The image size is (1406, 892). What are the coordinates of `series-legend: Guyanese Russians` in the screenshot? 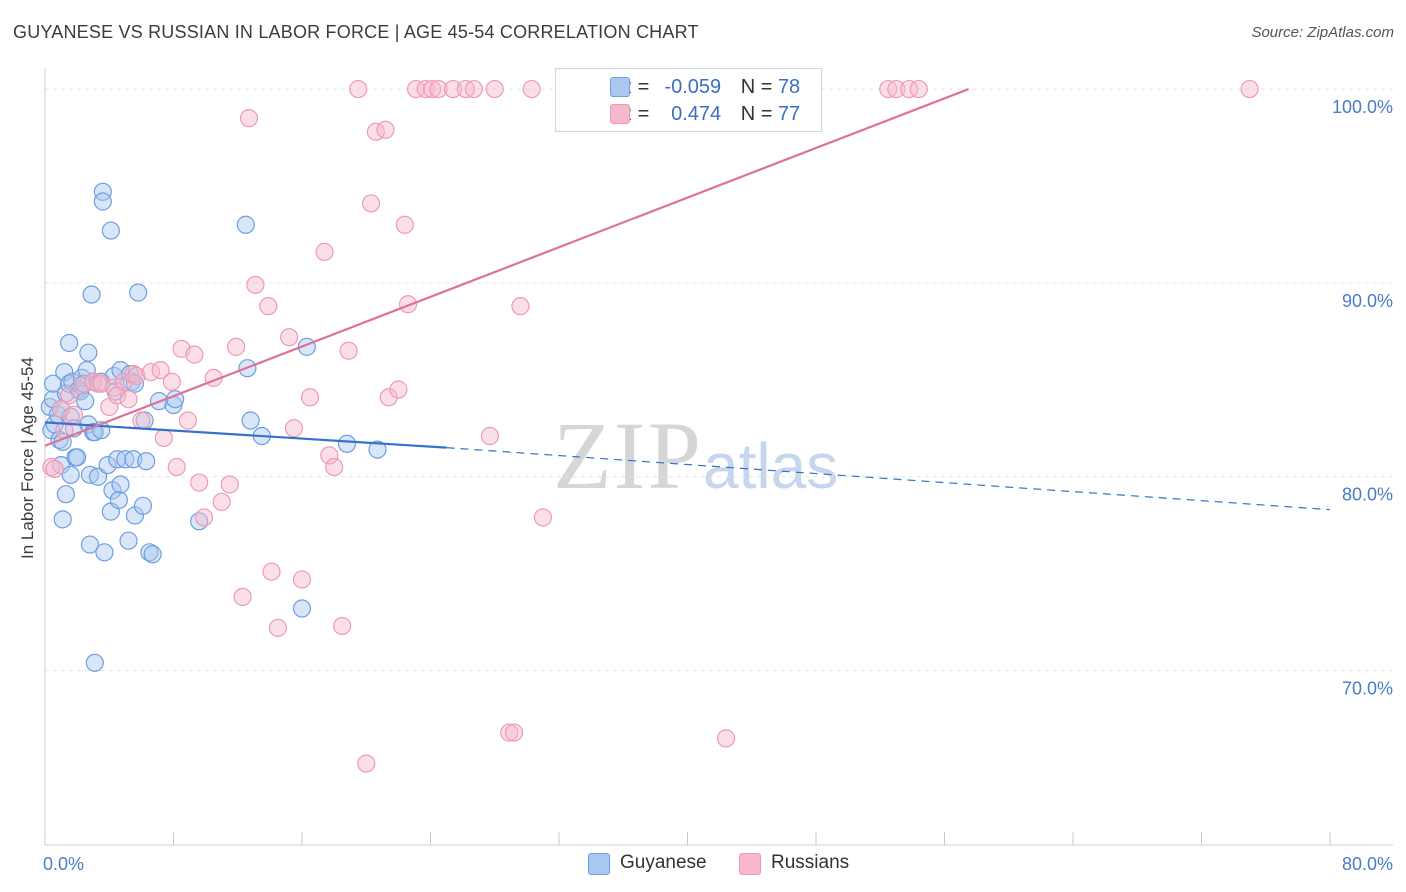 It's located at (703, 865).